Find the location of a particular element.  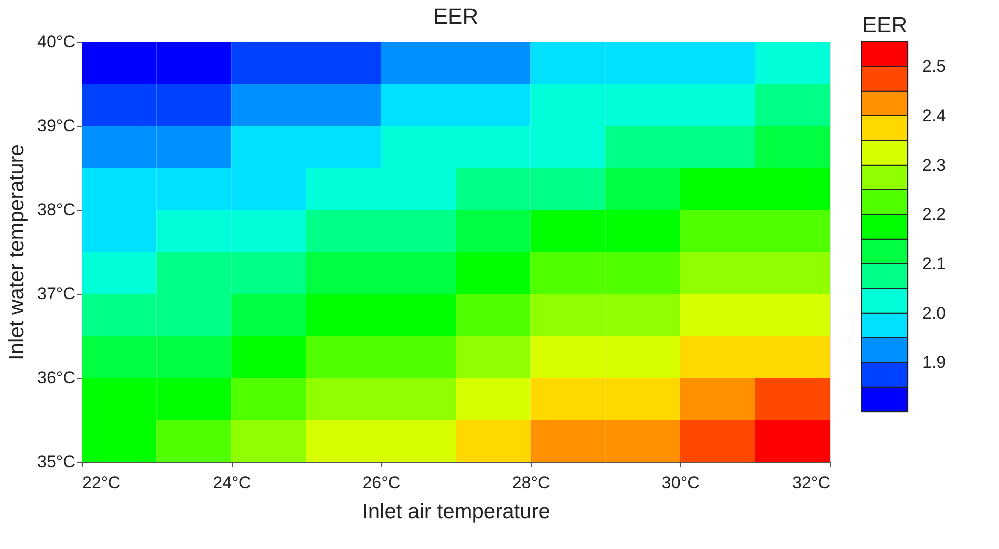

color-bar-label: 2.3 is located at coordinates (934, 165).